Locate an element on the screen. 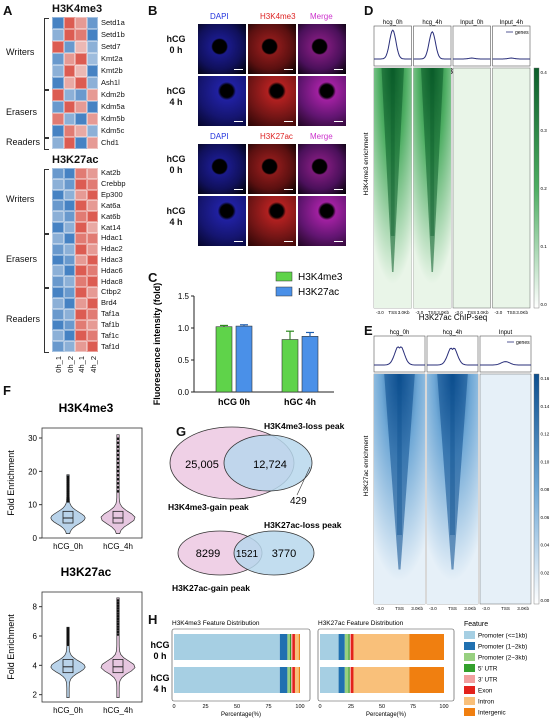 The width and height of the screenshot is (550, 721). x-category-label: hCG 0h is located at coordinates (234, 402).